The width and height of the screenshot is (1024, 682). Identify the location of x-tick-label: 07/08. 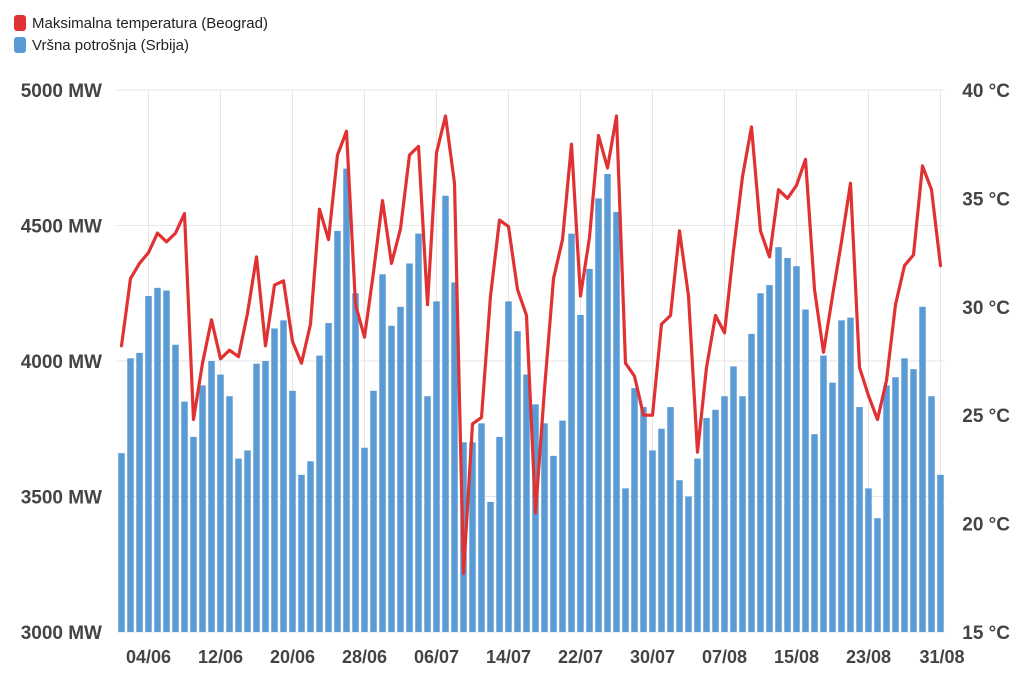
(724, 657).